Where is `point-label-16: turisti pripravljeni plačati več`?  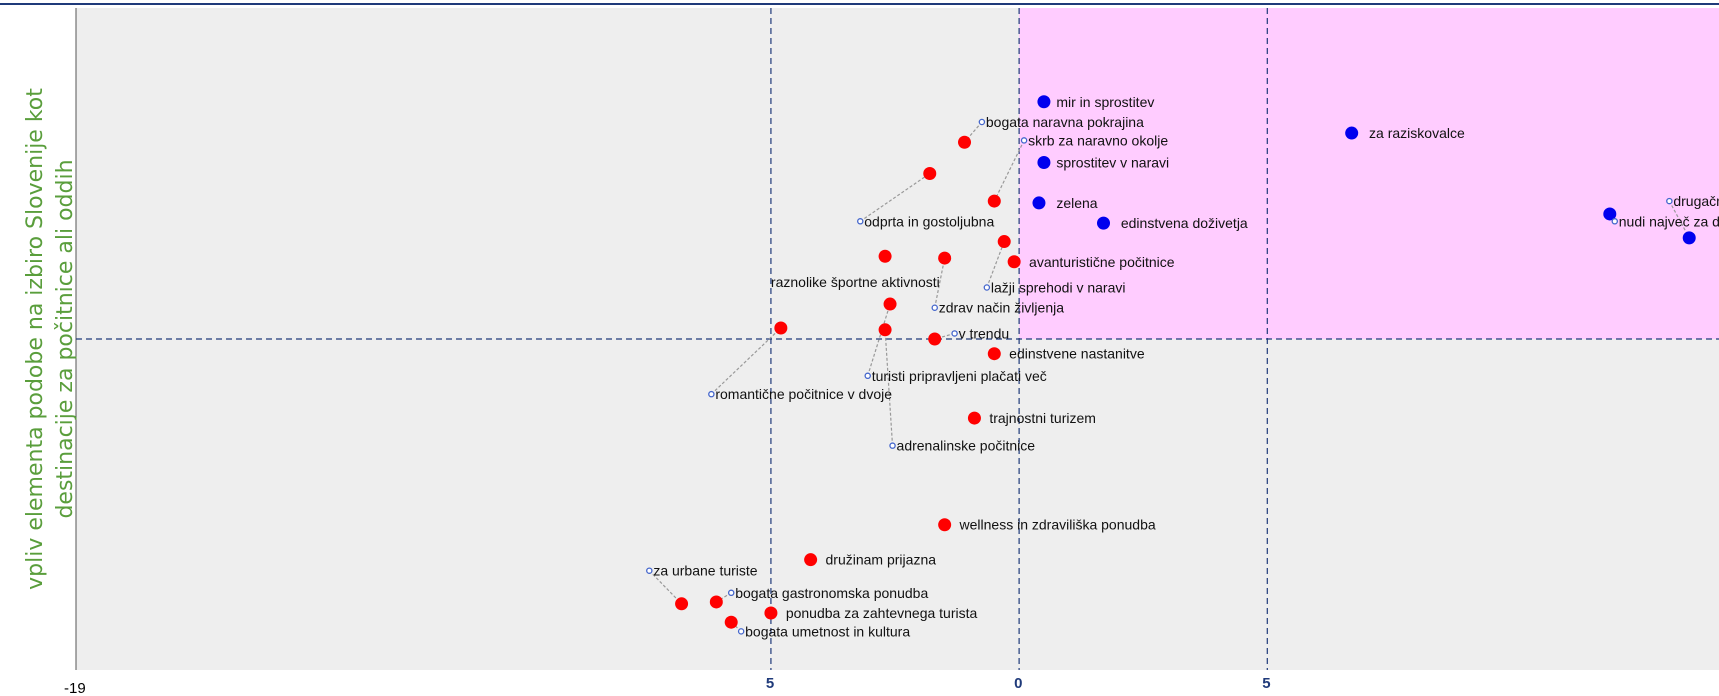
point-label-16: turisti pripravljeni plačati več is located at coordinates (959, 376).